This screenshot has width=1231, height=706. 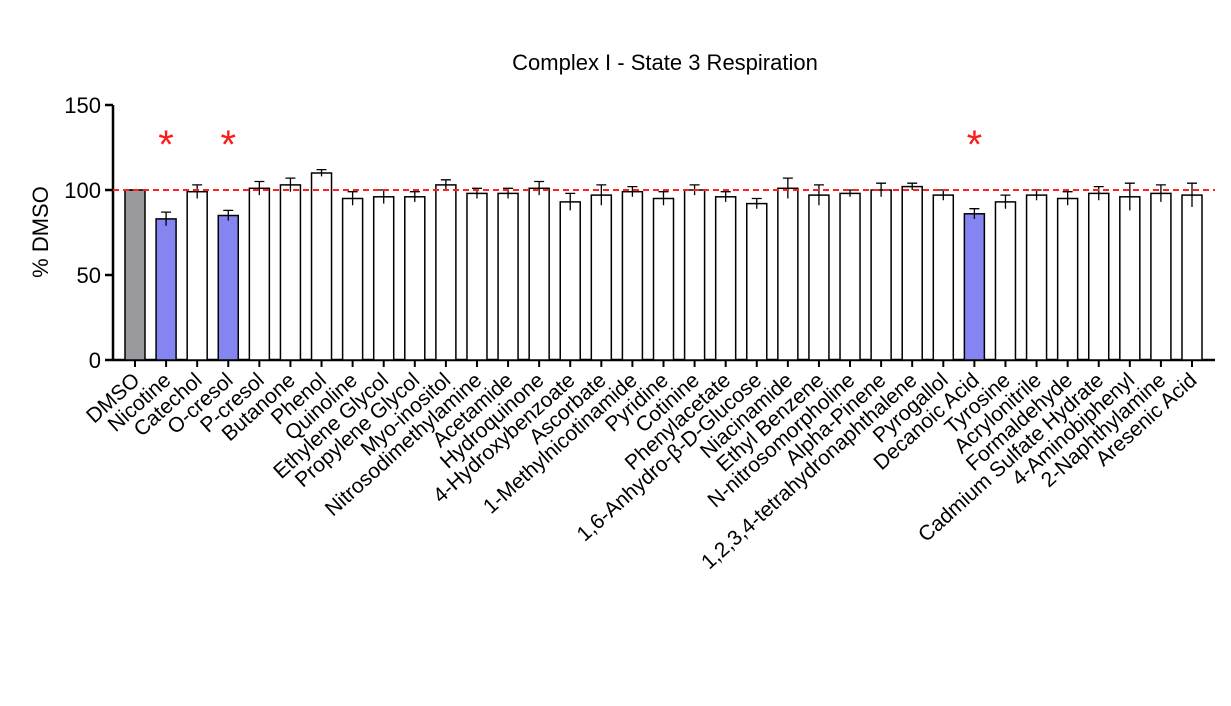 I want to click on y-tick-label: 0, so click(x=95, y=360).